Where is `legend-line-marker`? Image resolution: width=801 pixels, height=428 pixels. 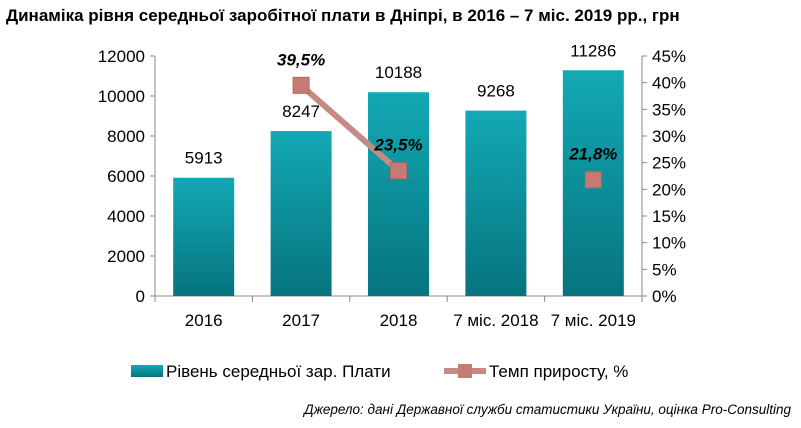 legend-line-marker is located at coordinates (465, 371).